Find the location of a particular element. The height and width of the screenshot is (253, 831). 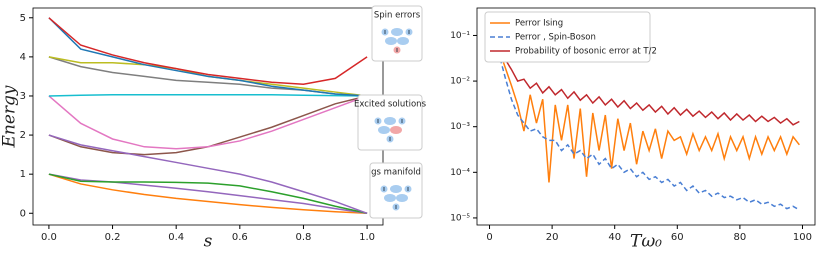

y-axis-label: Energy is located at coordinates (10, 116).